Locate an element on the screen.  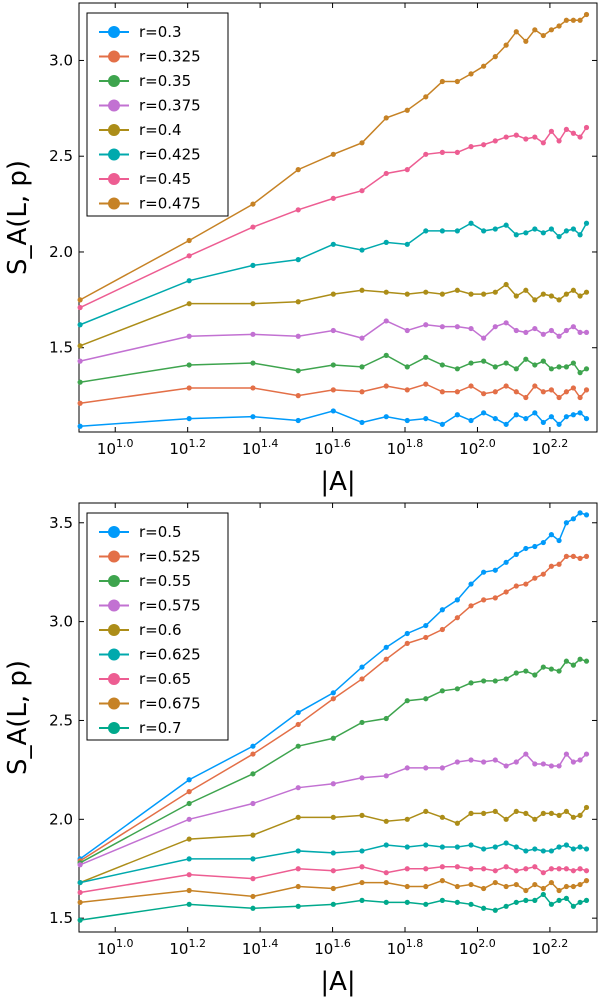
legend-item: r=0.625 is located at coordinates (150, 655).